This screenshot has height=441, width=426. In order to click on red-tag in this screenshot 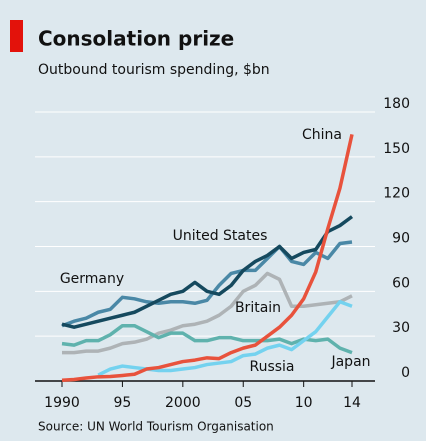, I will do `click(16, 36)`.